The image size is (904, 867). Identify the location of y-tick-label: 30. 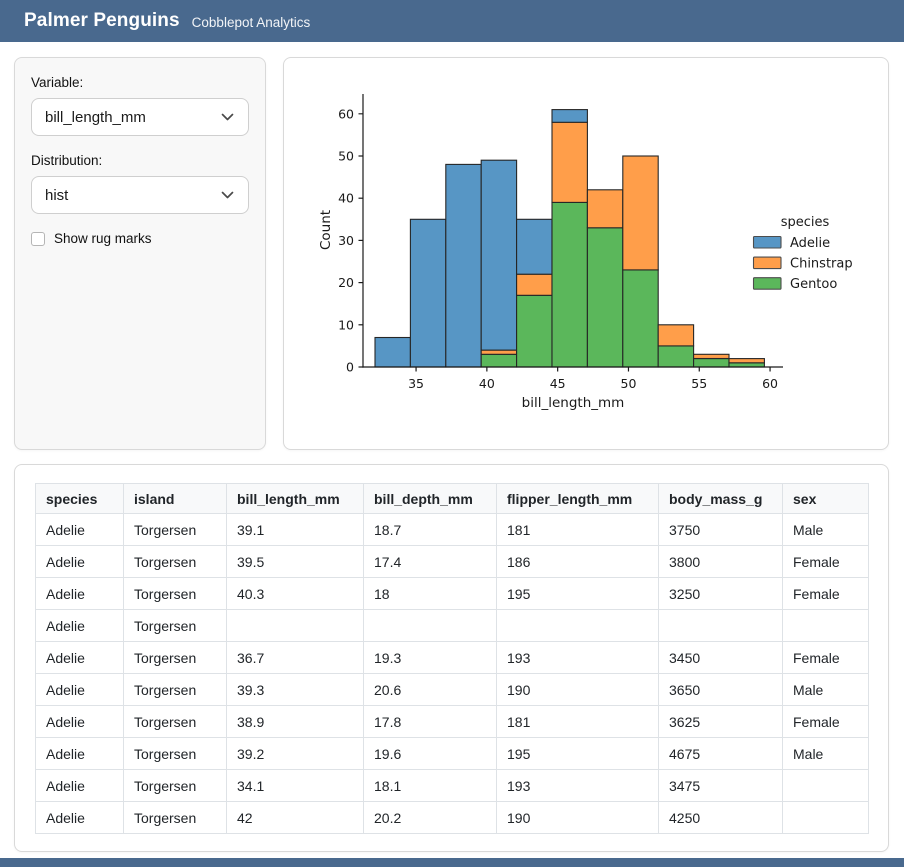
(346, 240).